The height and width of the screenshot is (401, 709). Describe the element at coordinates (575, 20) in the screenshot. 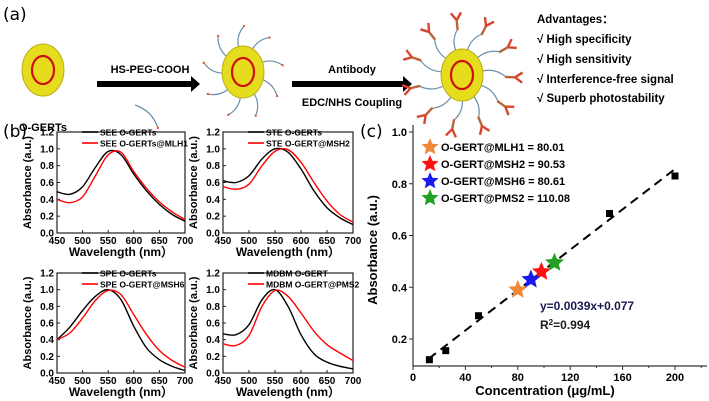

I see `advantages-title: Advantages：` at that location.